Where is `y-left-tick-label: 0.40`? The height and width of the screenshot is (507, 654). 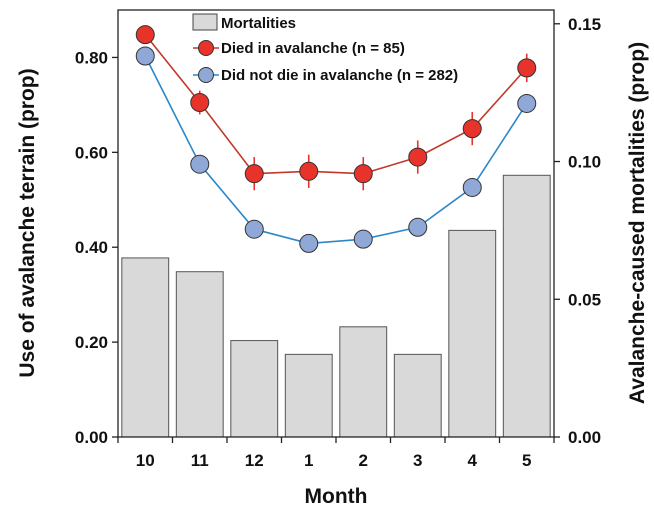
y-left-tick-label: 0.40 is located at coordinates (91, 247).